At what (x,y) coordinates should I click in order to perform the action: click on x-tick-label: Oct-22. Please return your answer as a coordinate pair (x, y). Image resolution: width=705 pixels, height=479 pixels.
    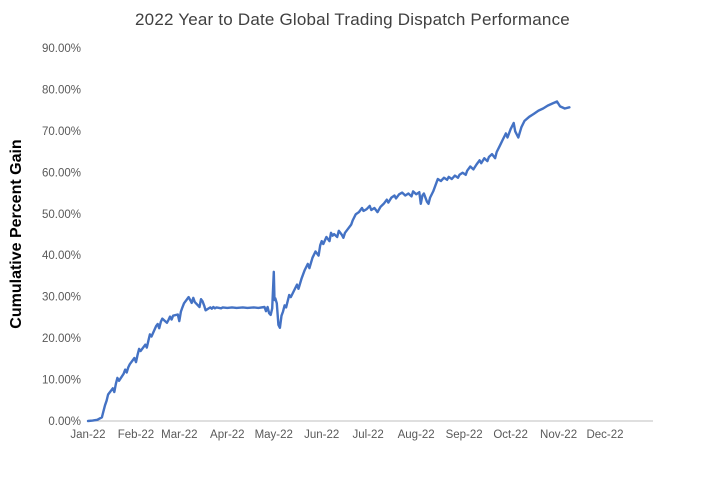
    Looking at the image, I should click on (510, 435).